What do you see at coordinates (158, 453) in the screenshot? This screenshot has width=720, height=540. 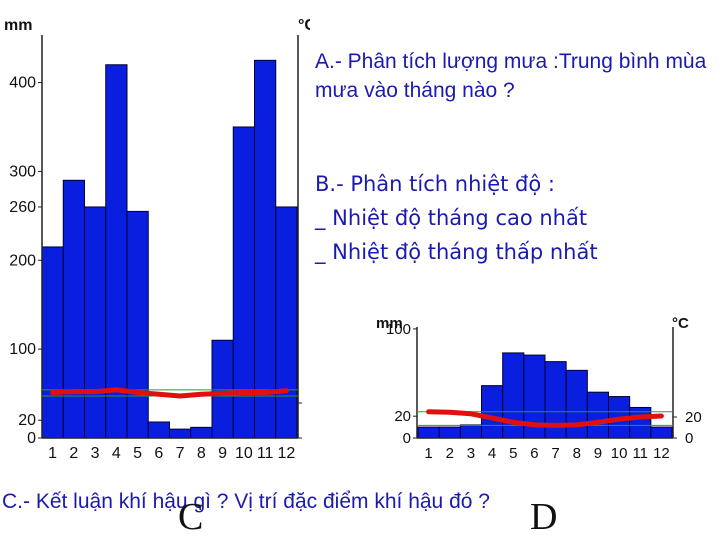 I see `chart-c-x-tick-label: 6` at bounding box center [158, 453].